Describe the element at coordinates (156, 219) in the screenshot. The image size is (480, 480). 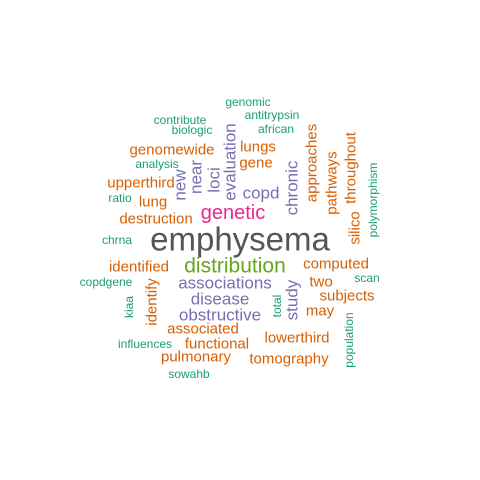
I see `word-destruction: destruction` at that location.